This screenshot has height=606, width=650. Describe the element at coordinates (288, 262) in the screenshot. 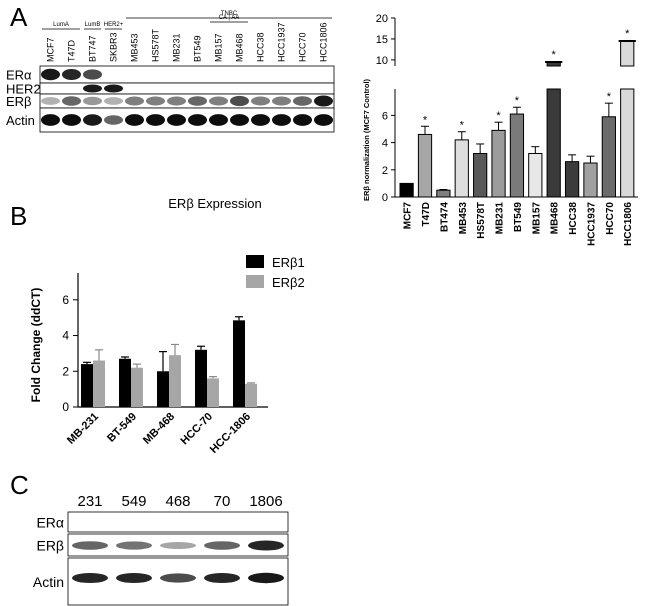

I see `legend-label: ERβ1` at that location.